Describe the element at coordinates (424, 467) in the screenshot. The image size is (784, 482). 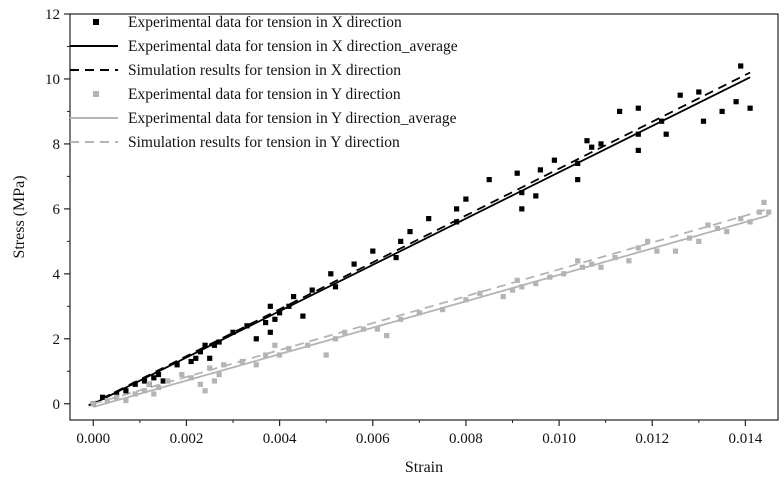
I see `x-axis-title: Strain` at that location.